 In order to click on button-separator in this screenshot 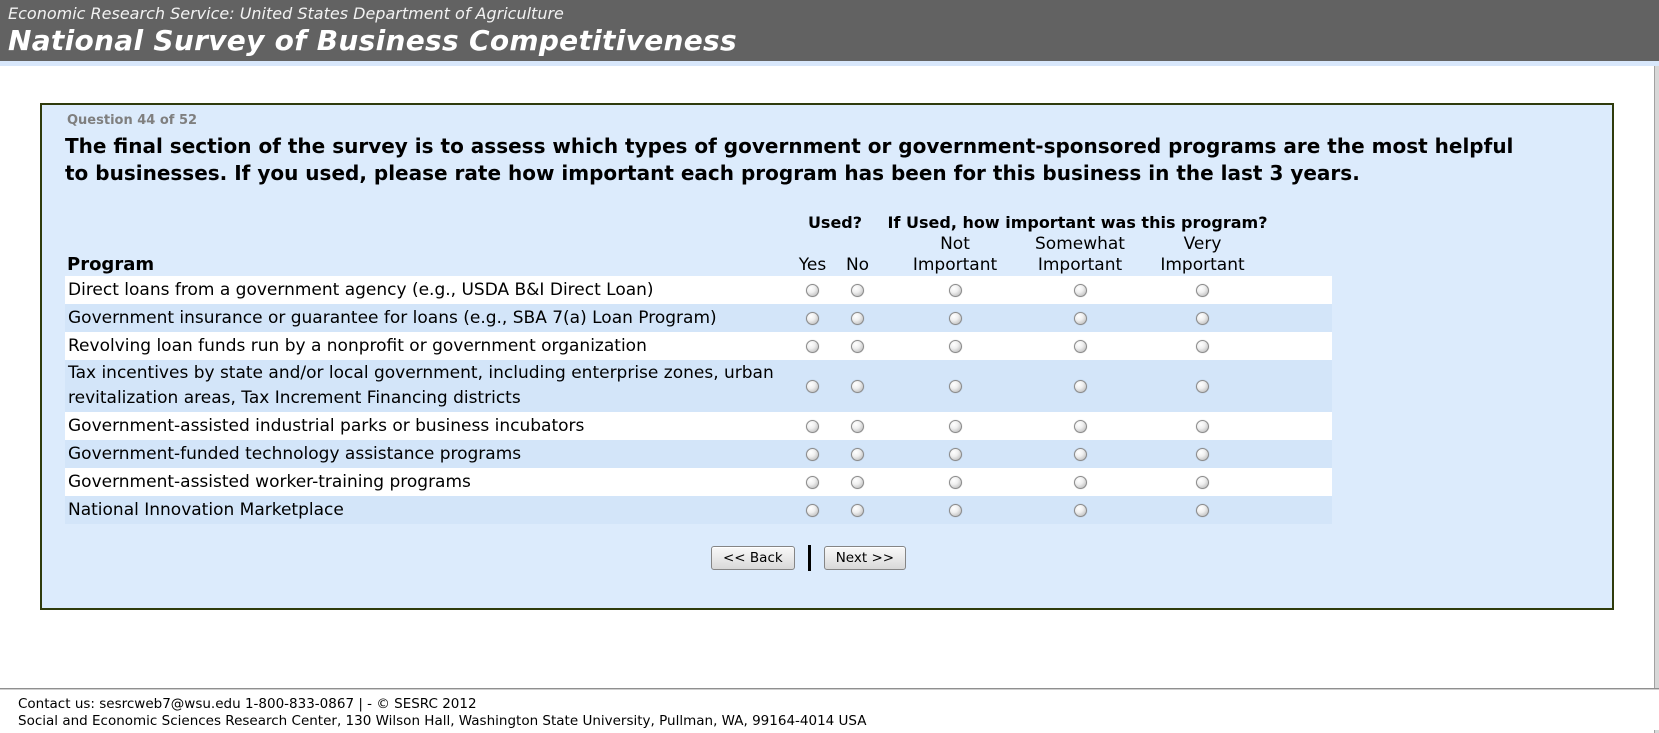, I will do `click(809, 558)`.